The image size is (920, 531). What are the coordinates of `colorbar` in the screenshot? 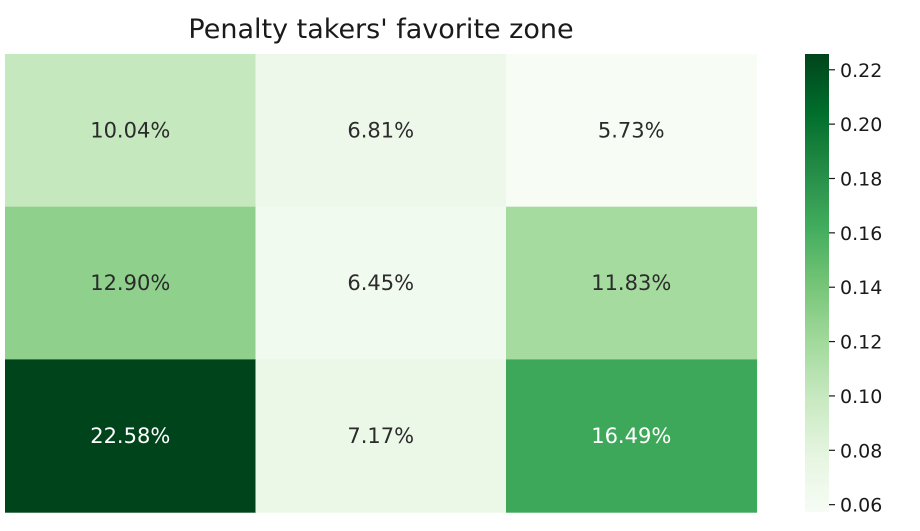 It's located at (817, 283).